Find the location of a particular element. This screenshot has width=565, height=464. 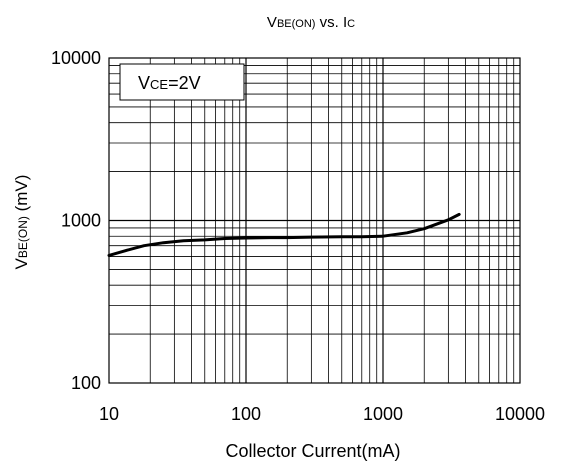

title-sub: BE(ON) is located at coordinates (296, 24).